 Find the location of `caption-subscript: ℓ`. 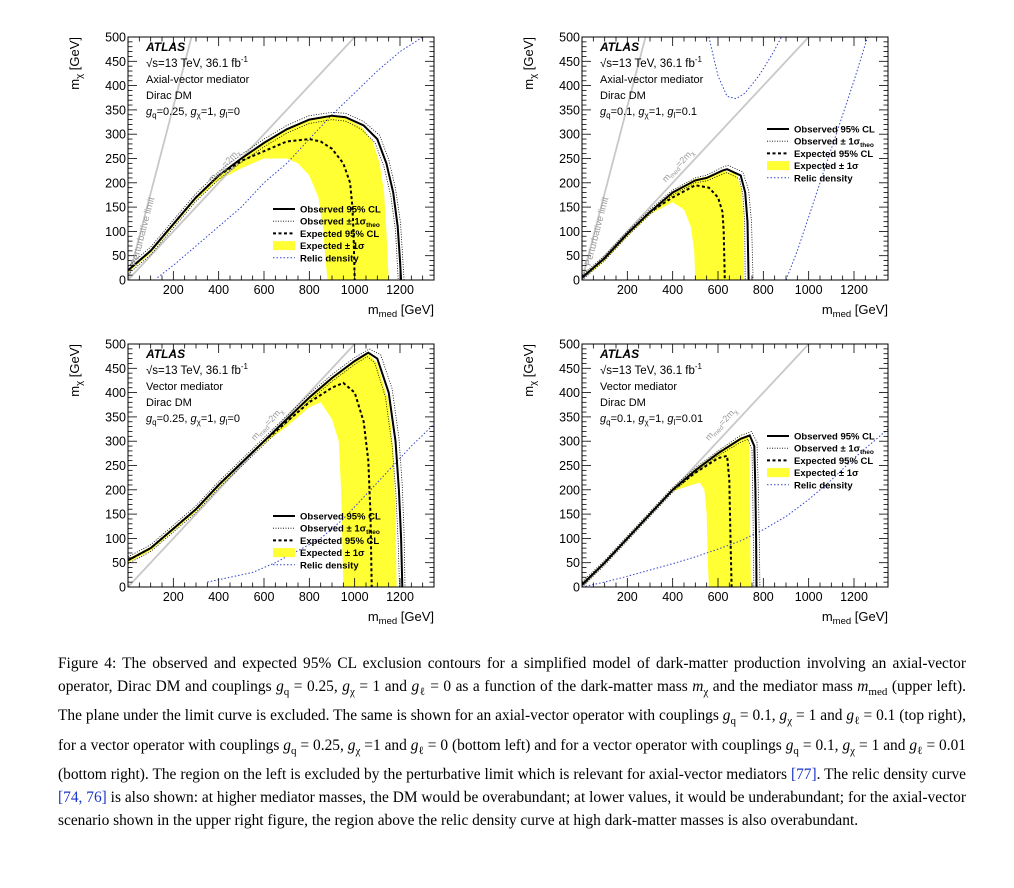

caption-subscript: ℓ is located at coordinates (422, 692).